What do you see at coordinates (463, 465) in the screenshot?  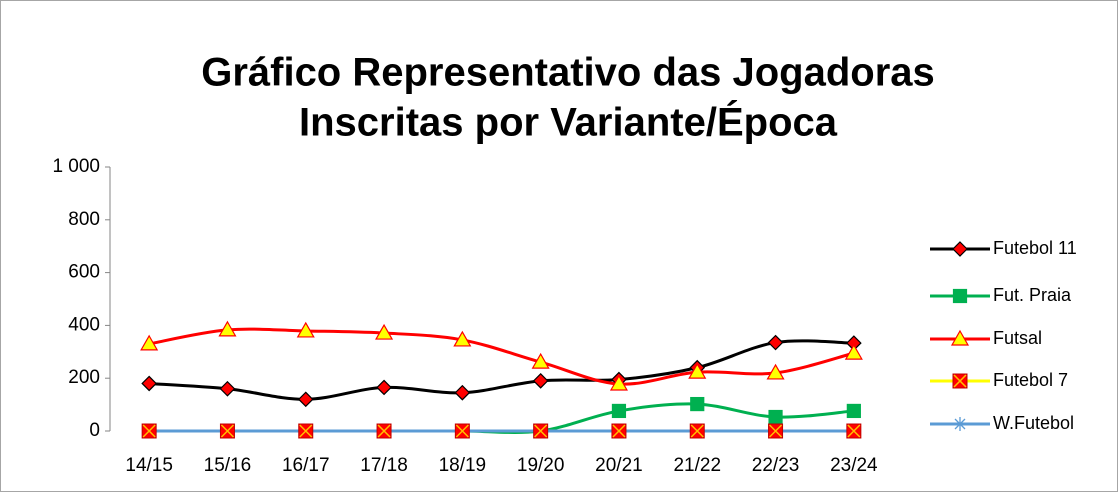 I see `x-tick-label: 18/19` at bounding box center [463, 465].